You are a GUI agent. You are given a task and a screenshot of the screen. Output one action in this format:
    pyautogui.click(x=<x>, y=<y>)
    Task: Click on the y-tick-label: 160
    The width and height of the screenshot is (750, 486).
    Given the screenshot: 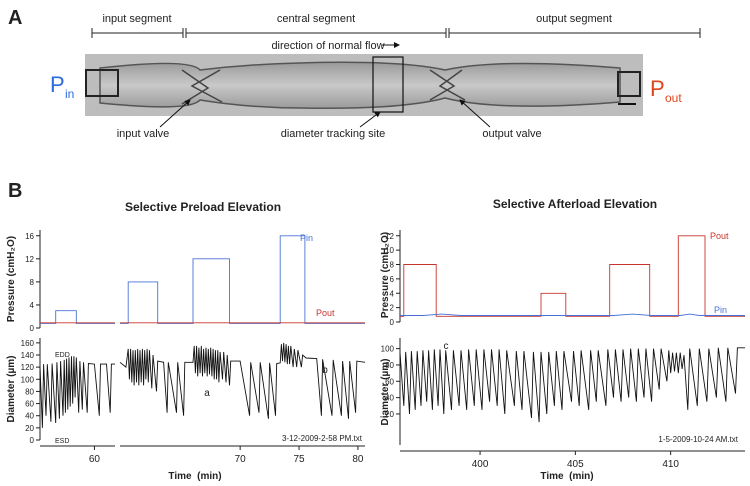 What is the action you would take?
    pyautogui.click(x=28, y=343)
    